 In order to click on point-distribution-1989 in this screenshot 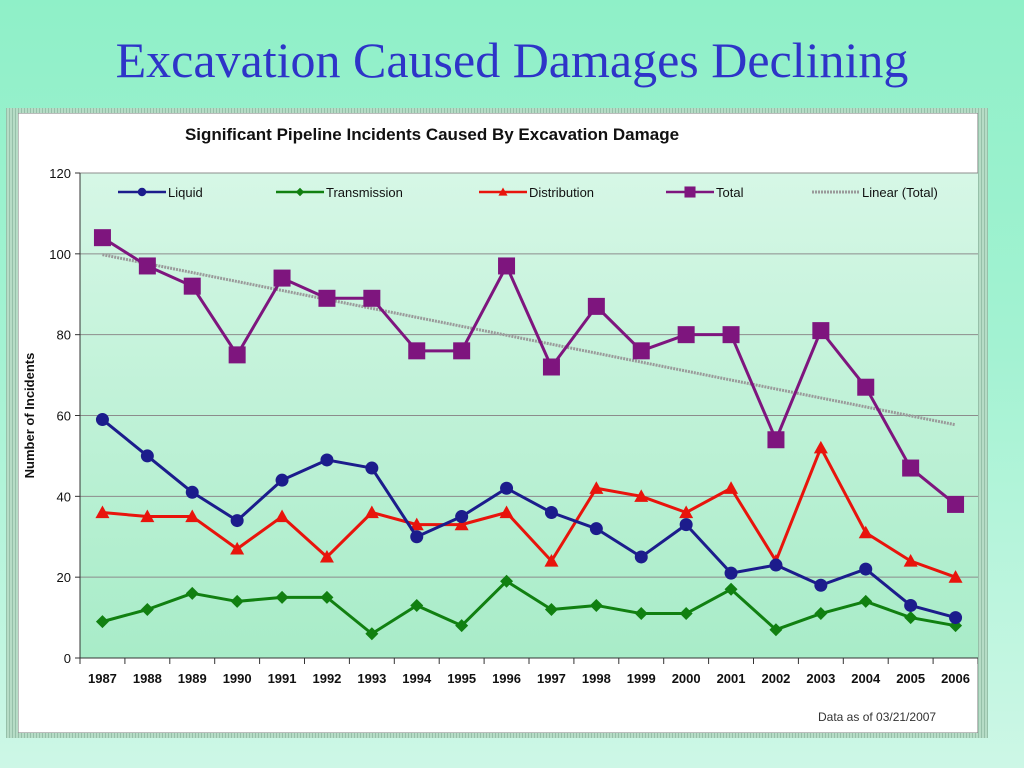, I will do `click(192, 516)`.